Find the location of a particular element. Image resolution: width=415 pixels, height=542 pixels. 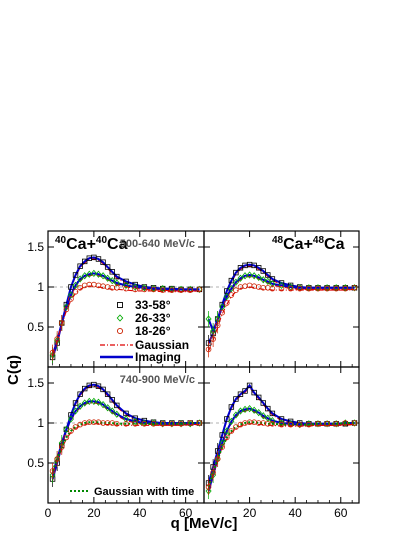

y-tick-label-bottom-left: 0.5 is located at coordinates (35, 463).